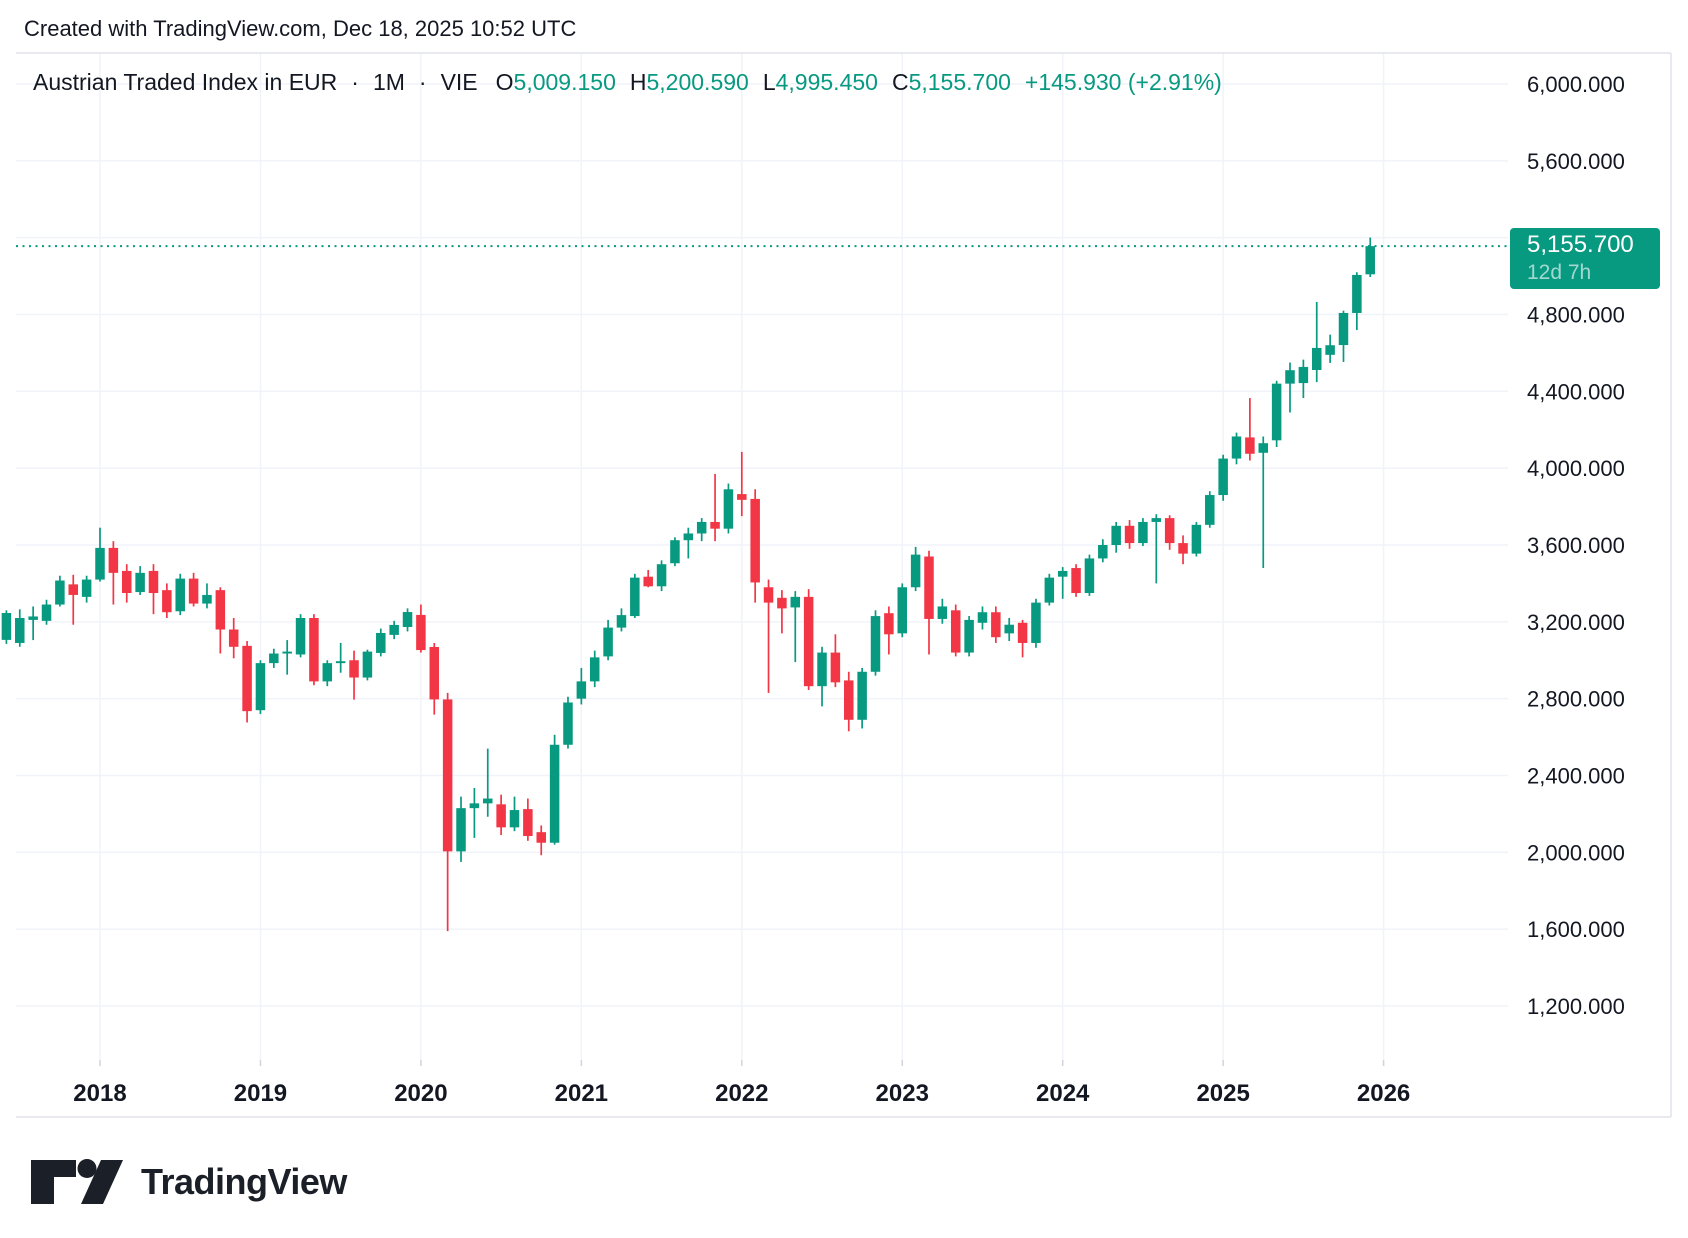 This screenshot has height=1238, width=1688. What do you see at coordinates (1576, 314) in the screenshot?
I see `price-scale-label: 4,800.000` at bounding box center [1576, 314].